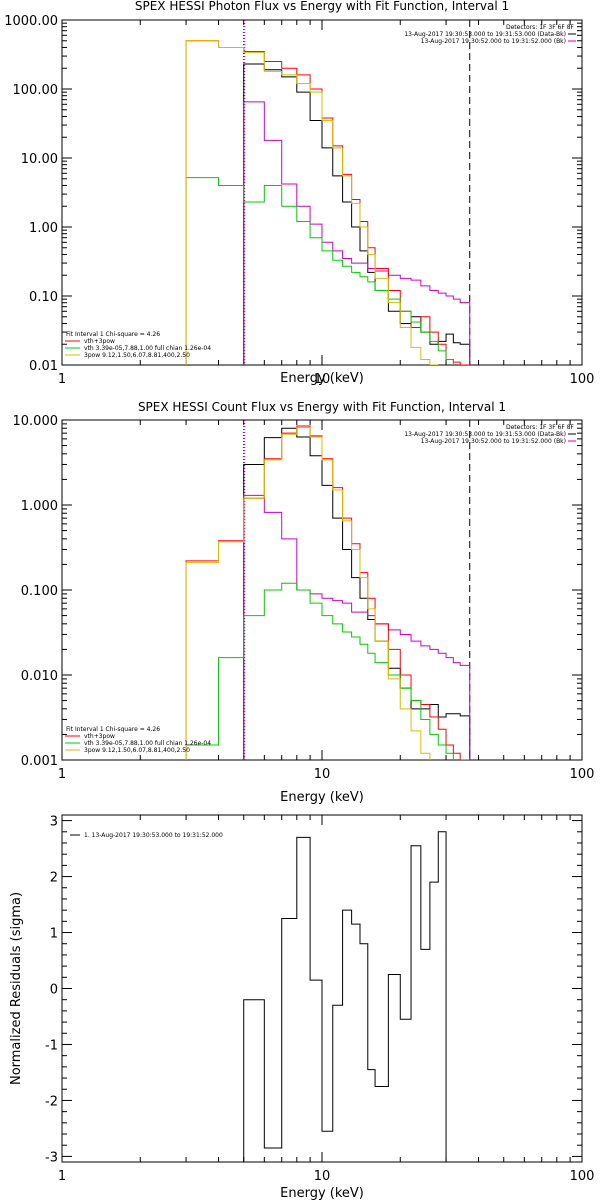 This screenshot has height=1200, width=600. What do you see at coordinates (39, 591) in the screenshot?
I see `y-tick-label: 0.100` at bounding box center [39, 591].